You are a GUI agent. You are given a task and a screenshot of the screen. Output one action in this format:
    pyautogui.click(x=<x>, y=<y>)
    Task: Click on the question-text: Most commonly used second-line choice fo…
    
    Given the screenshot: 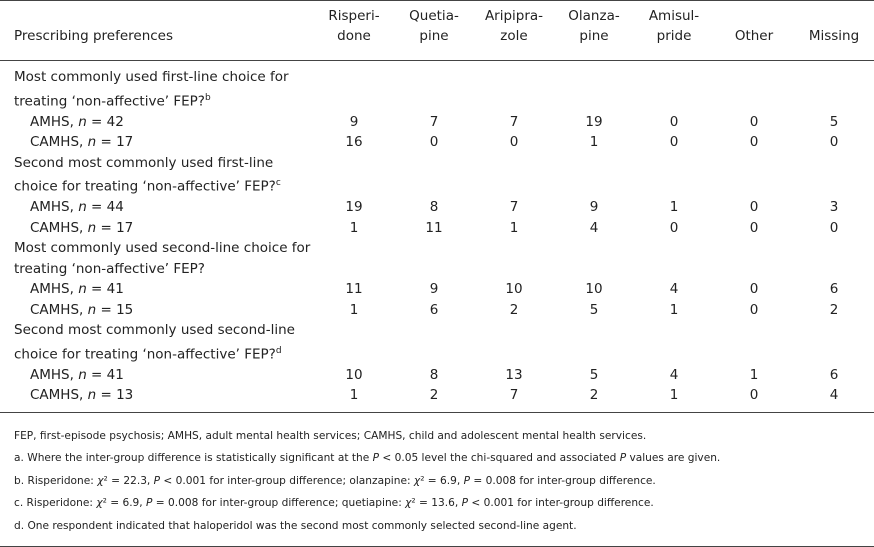 What is the action you would take?
    pyautogui.click(x=162, y=258)
    